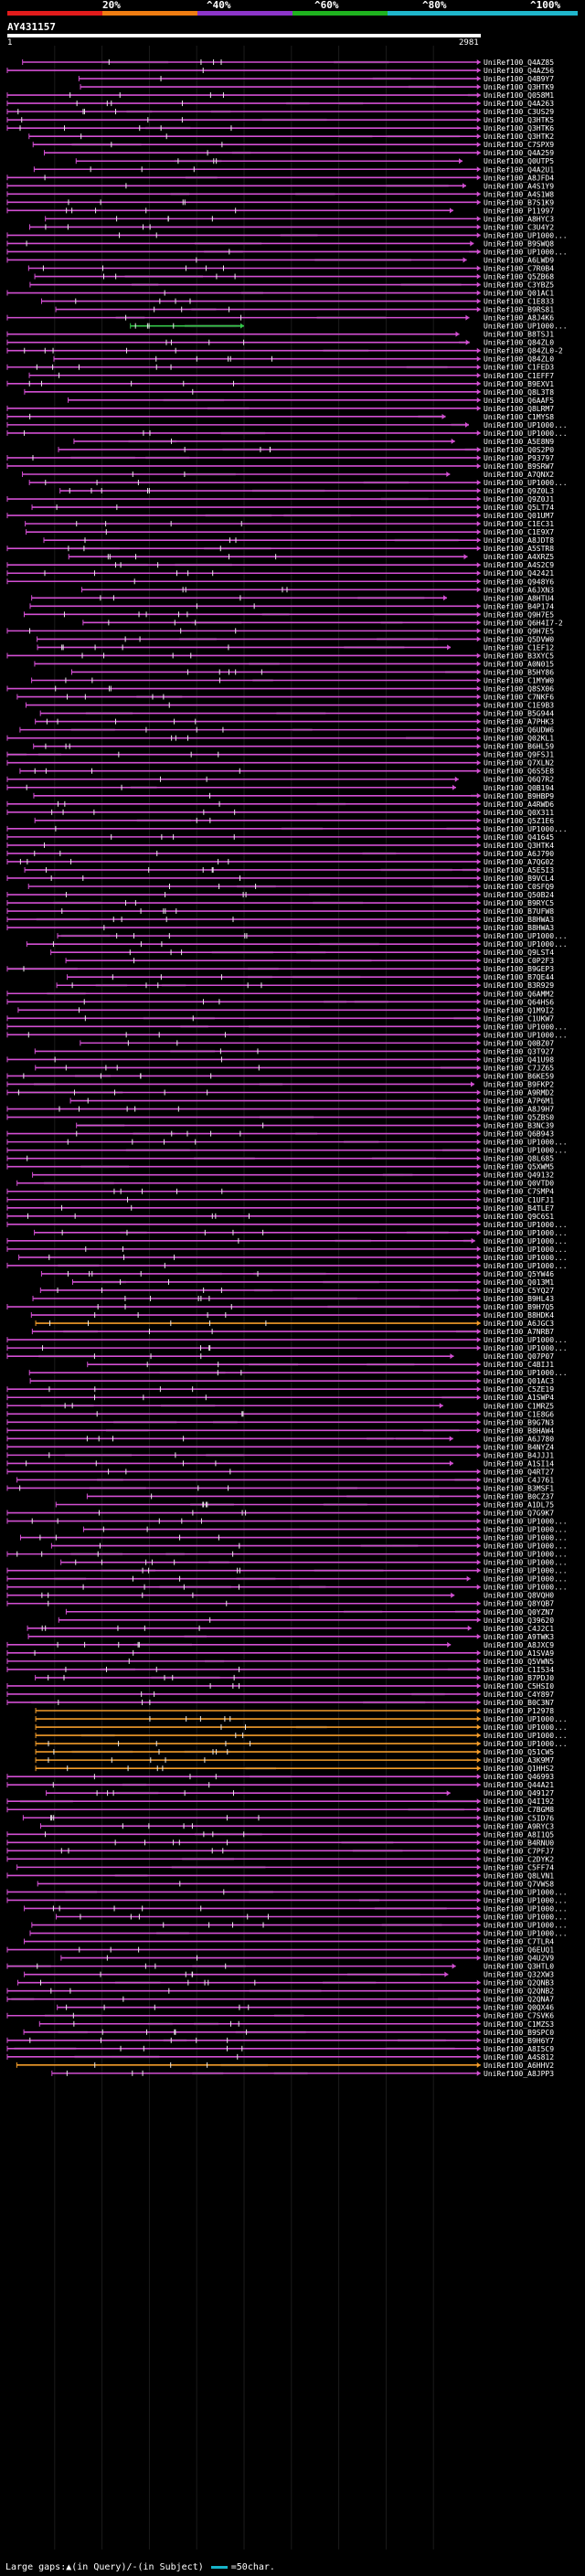  I want to click on subject-label-139: UniRef100_B4TLE7, so click(519, 1208).